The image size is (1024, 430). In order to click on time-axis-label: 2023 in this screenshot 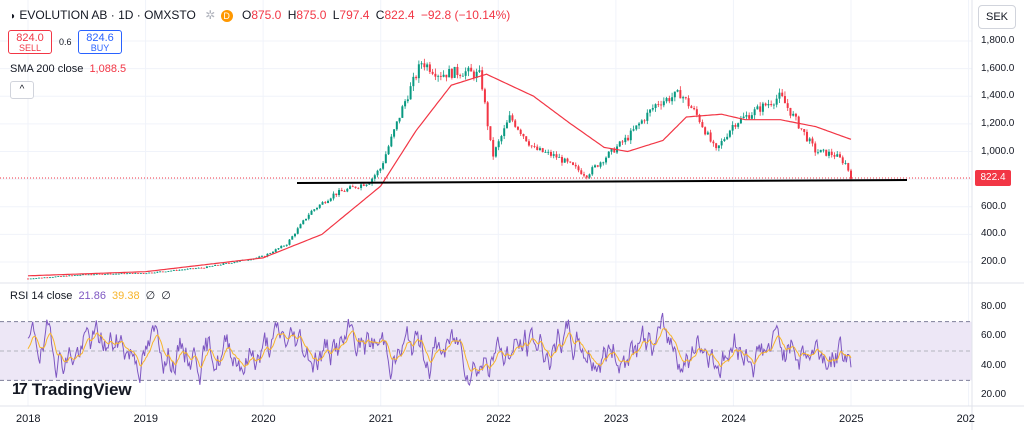, I will do `click(616, 419)`.